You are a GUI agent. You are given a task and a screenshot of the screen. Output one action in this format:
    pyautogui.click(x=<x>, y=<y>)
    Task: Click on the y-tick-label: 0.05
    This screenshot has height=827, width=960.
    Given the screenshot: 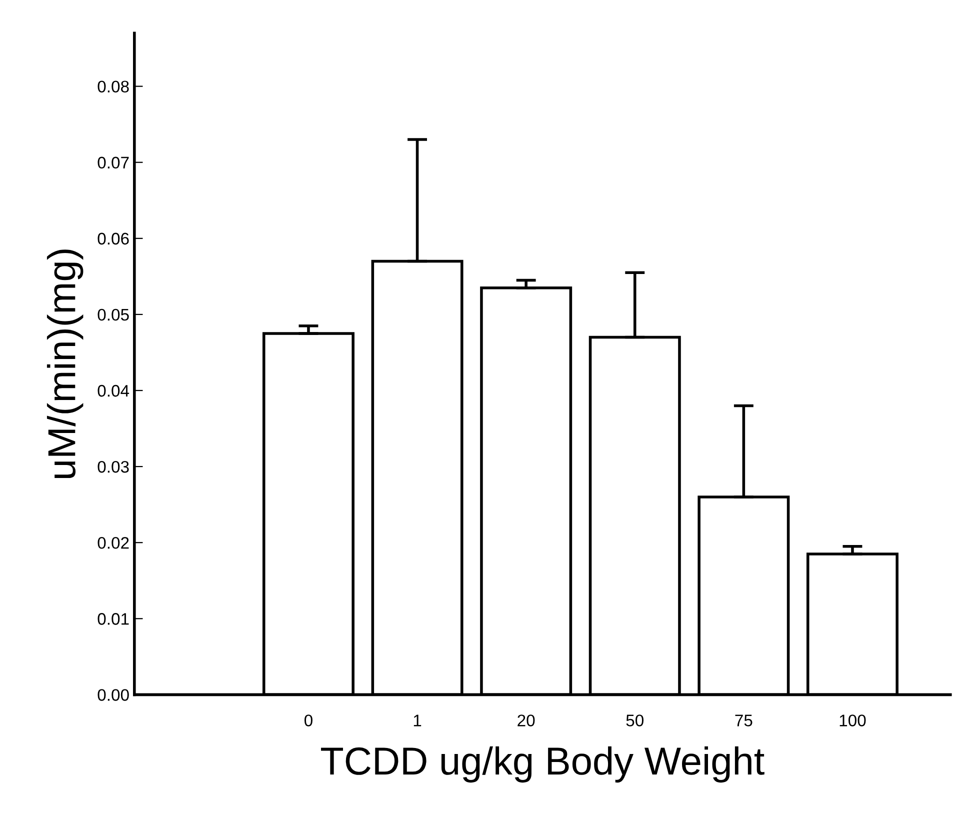 What is the action you would take?
    pyautogui.click(x=113, y=314)
    